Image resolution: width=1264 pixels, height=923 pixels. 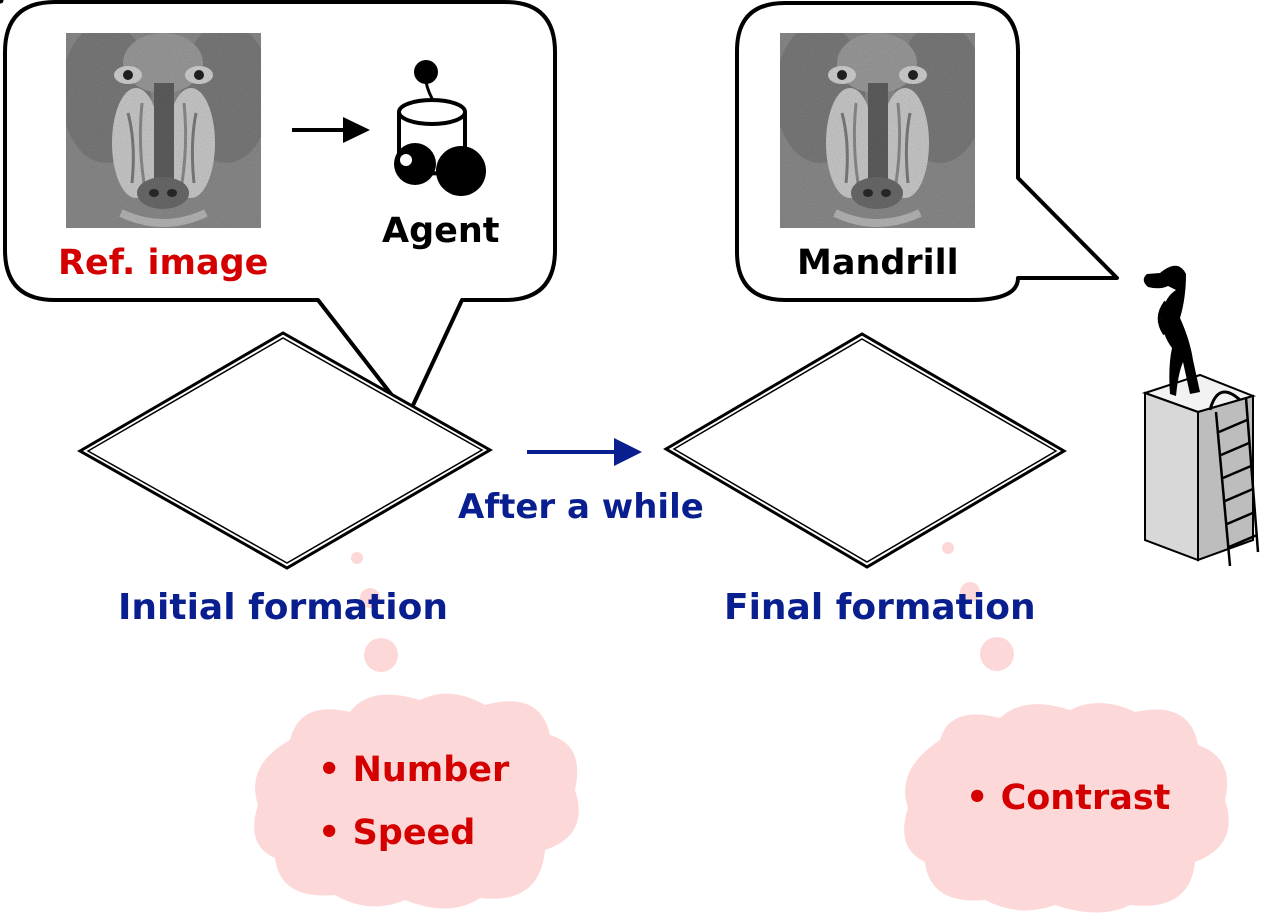 What do you see at coordinates (581, 507) in the screenshot?
I see `after-a-while-label: After a while` at bounding box center [581, 507].